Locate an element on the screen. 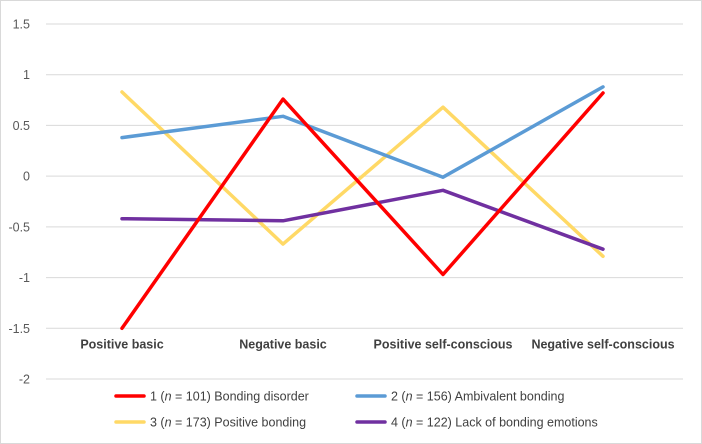 Image resolution: width=702 pixels, height=444 pixels. legend-series-name: Lack of bonding emotions is located at coordinates (526, 423).